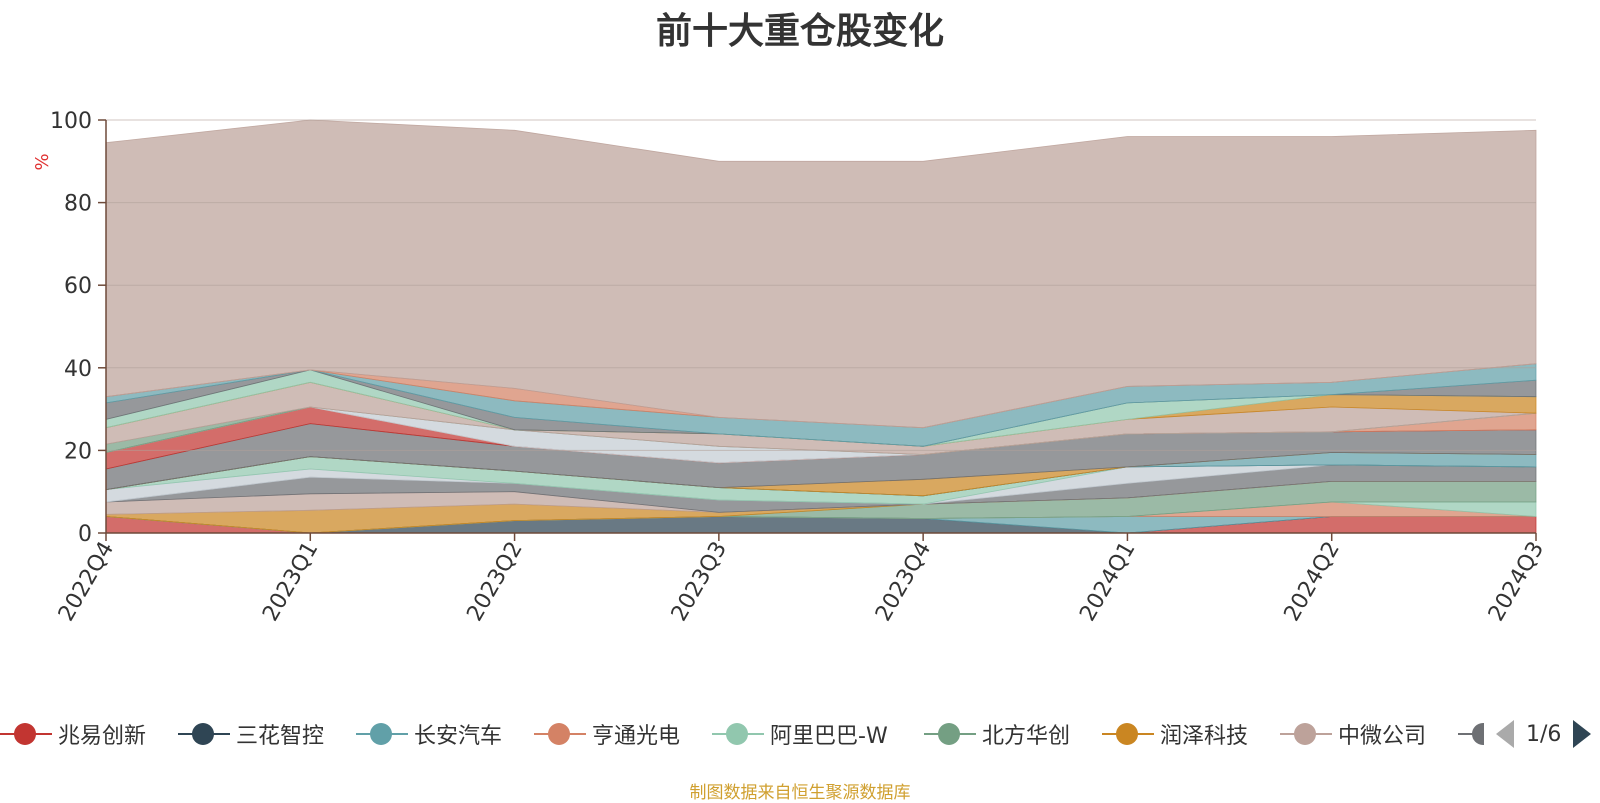 This screenshot has width=1600, height=803. Describe the element at coordinates (903, 582) in the screenshot. I see `x-tick-label: 2023Q4` at that location.